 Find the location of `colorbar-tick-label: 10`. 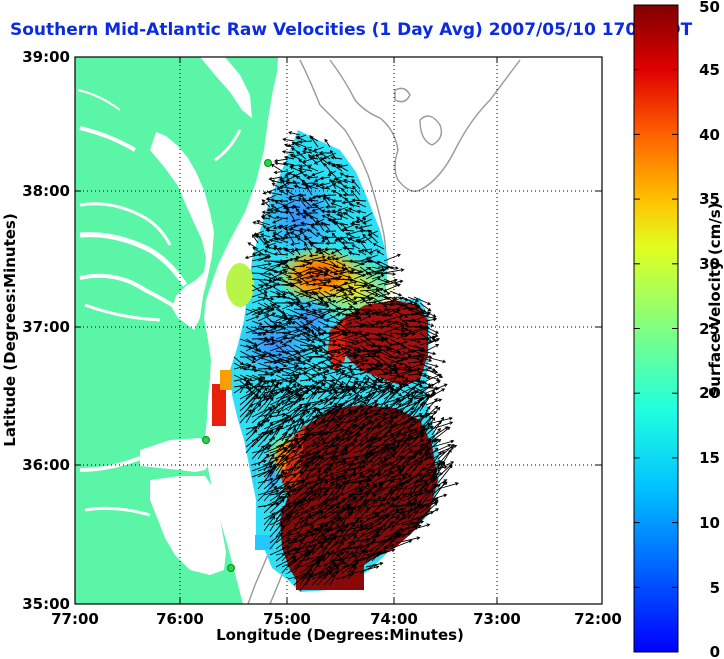

colorbar-tick-label: 10 is located at coordinates (709, 523).